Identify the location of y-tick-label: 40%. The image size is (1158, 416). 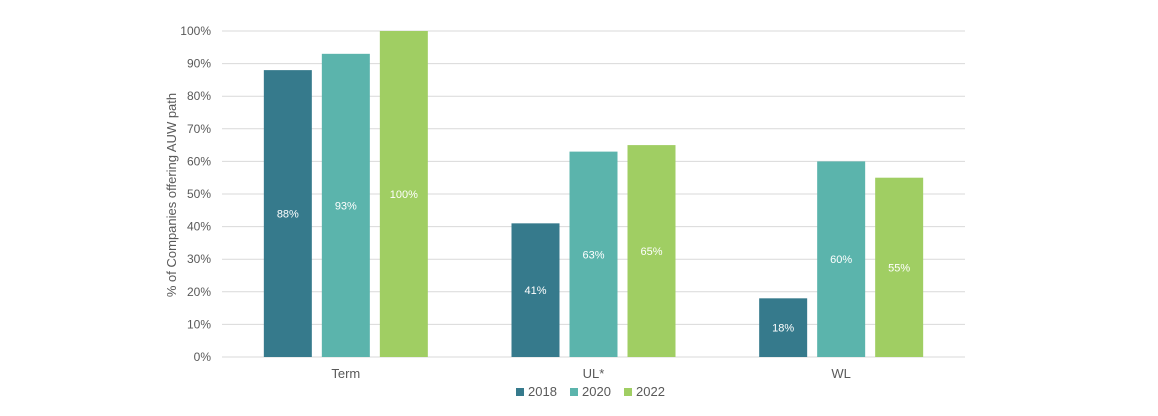
(199, 227).